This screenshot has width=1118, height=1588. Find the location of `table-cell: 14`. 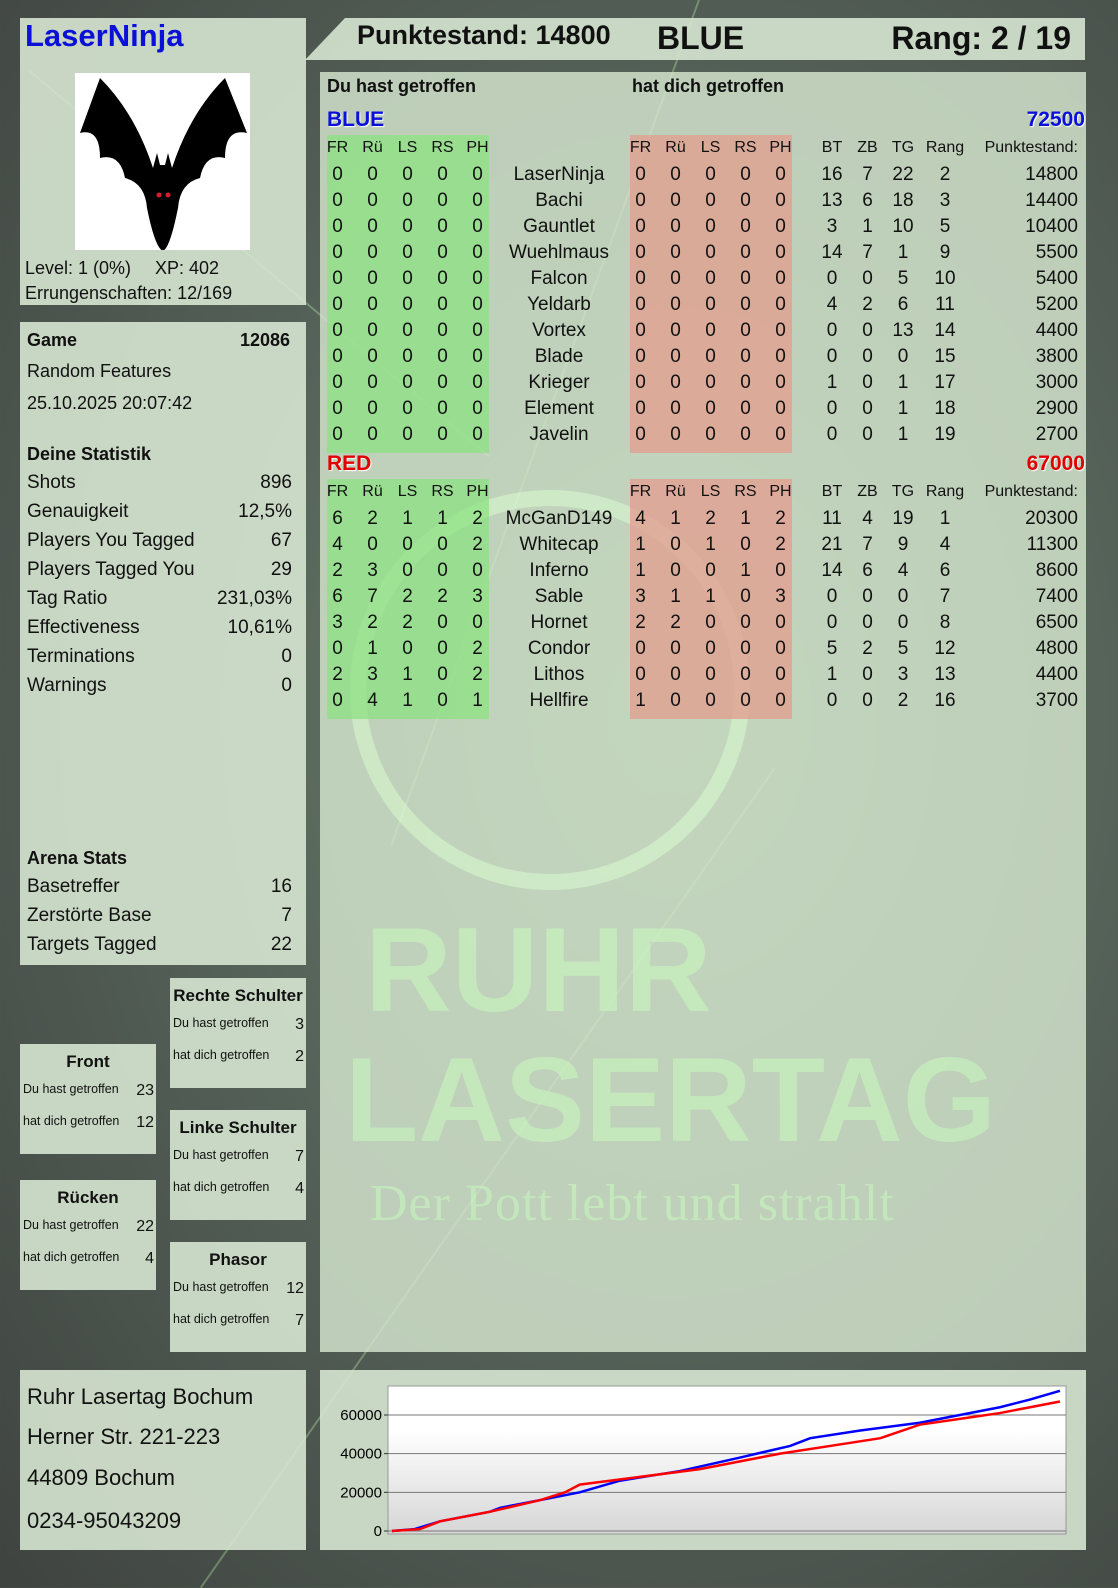

table-cell: 14 is located at coordinates (945, 330).